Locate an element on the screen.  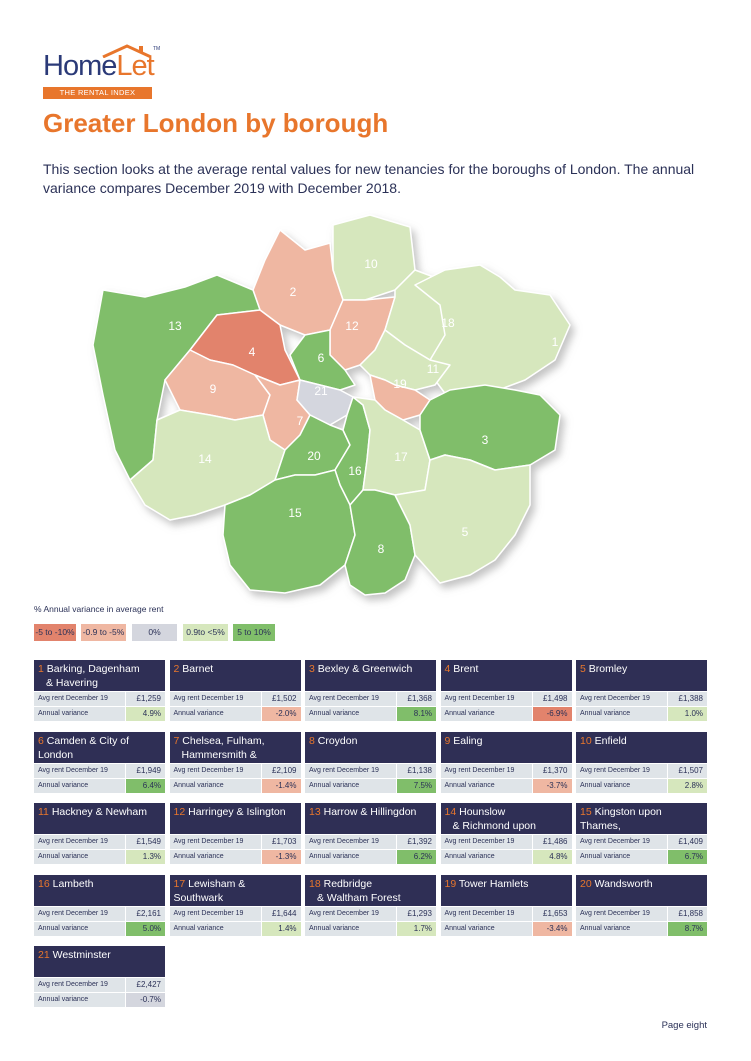
borough-name: Ealing is located at coordinates (468, 740).